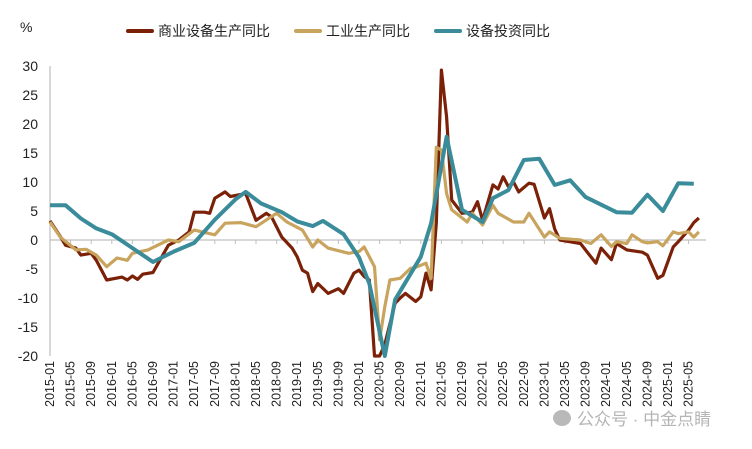  I want to click on y-tick-label: -10, so click(28, 298).